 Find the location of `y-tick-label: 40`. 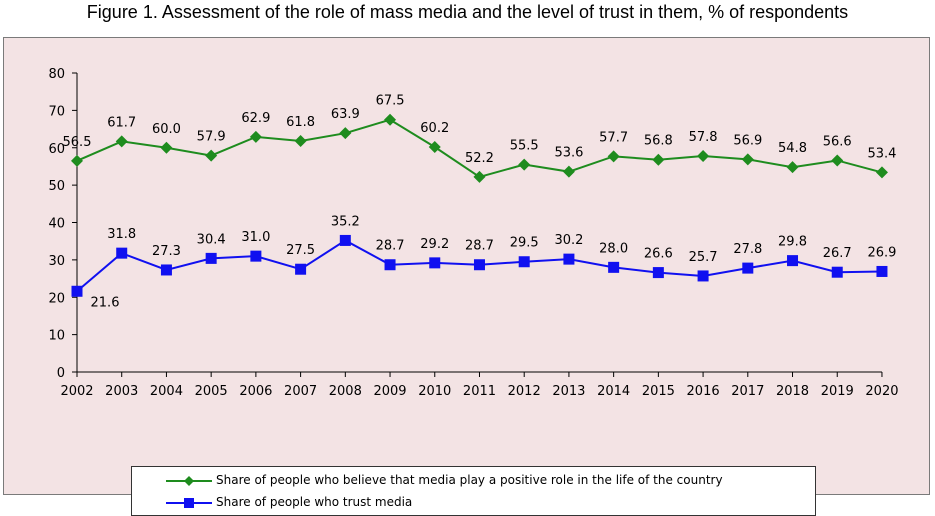

y-tick-label: 40 is located at coordinates (56, 224).